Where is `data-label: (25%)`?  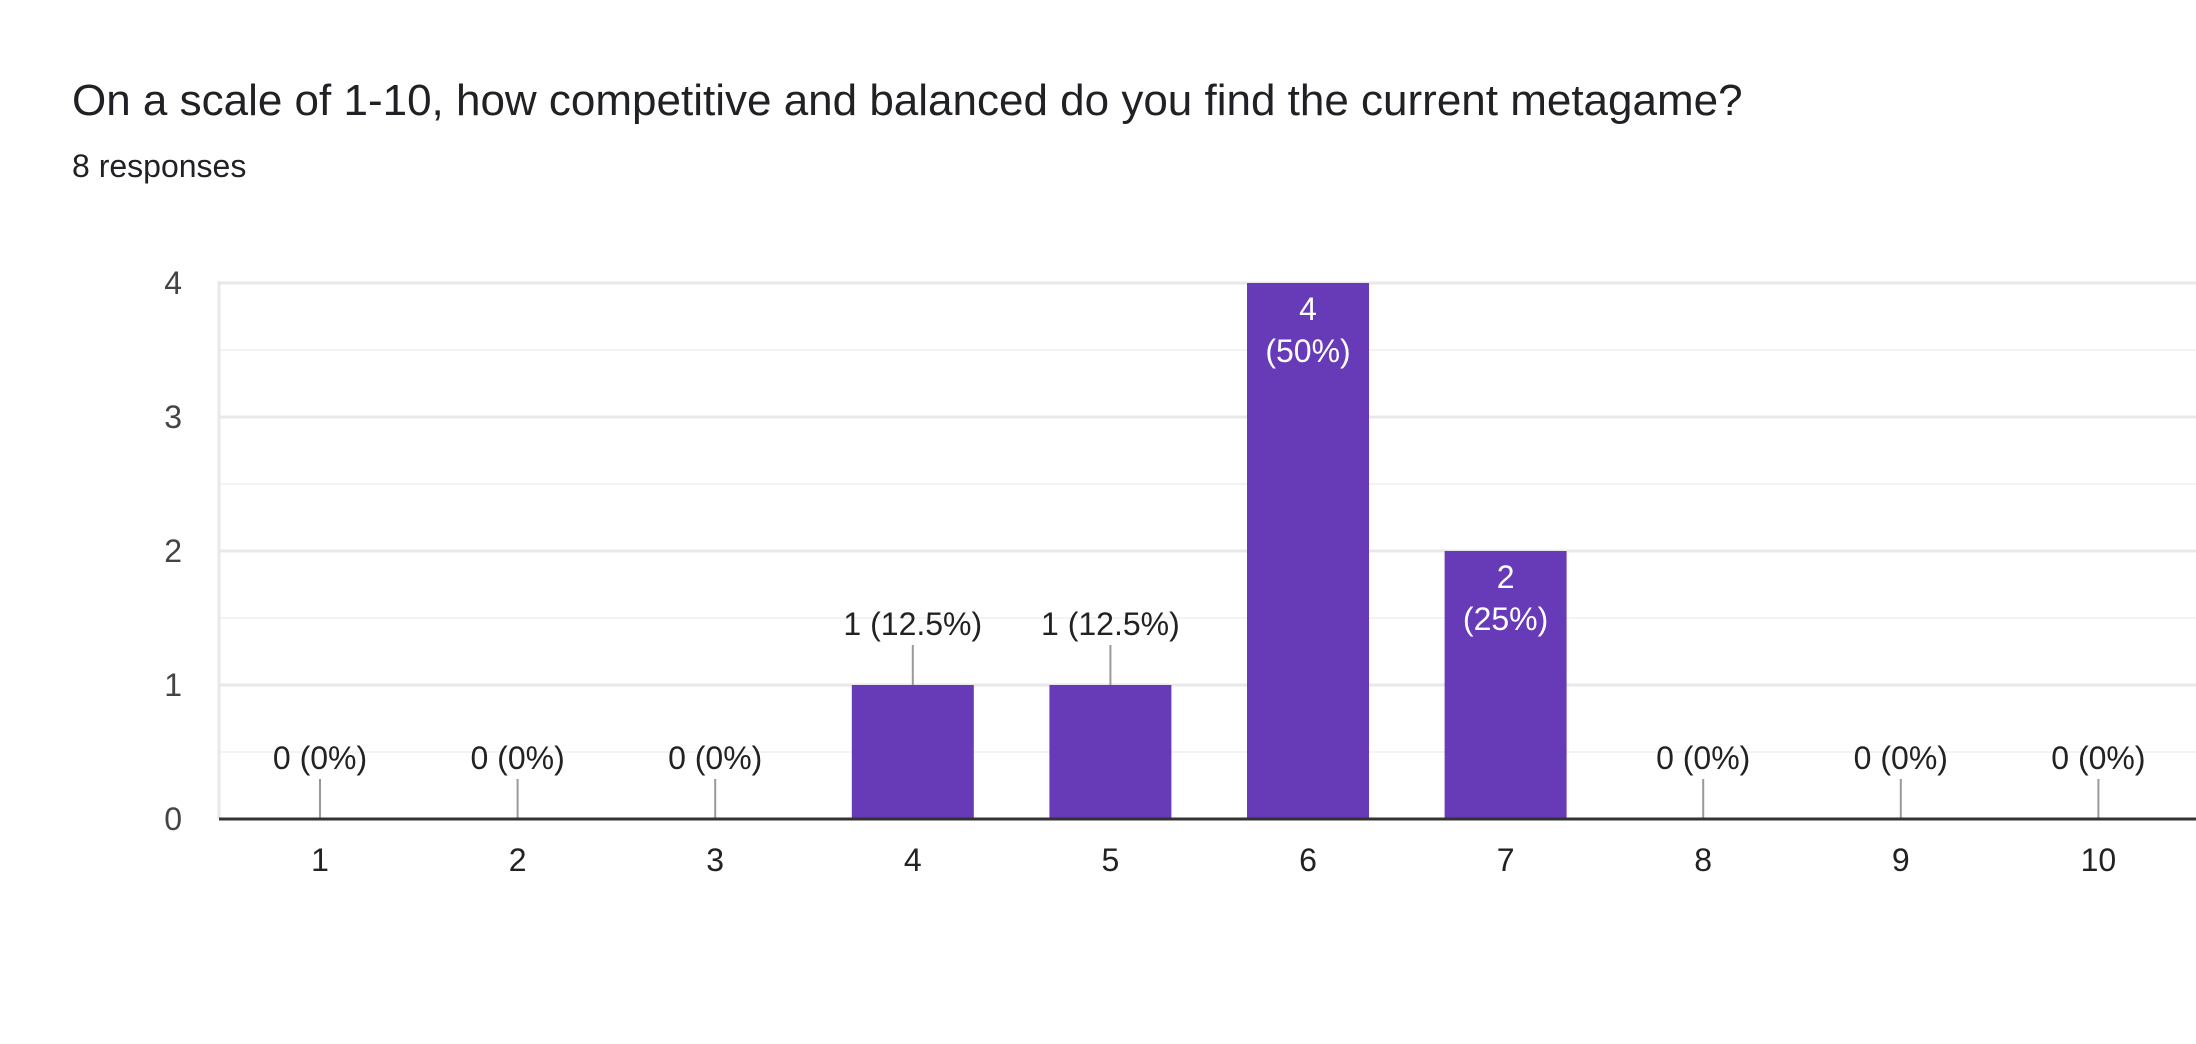
data-label: (25%) is located at coordinates (1505, 619).